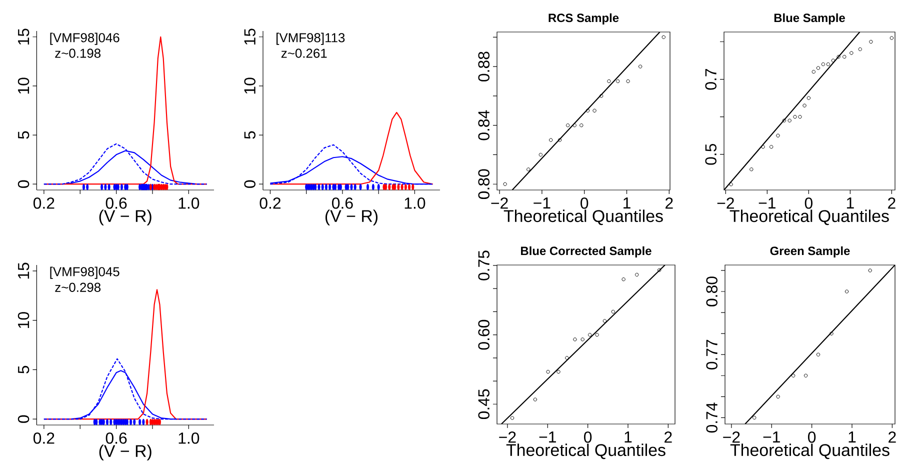  Describe the element at coordinates (710, 154) in the screenshot. I see `y-tick-label: 0.5` at that location.